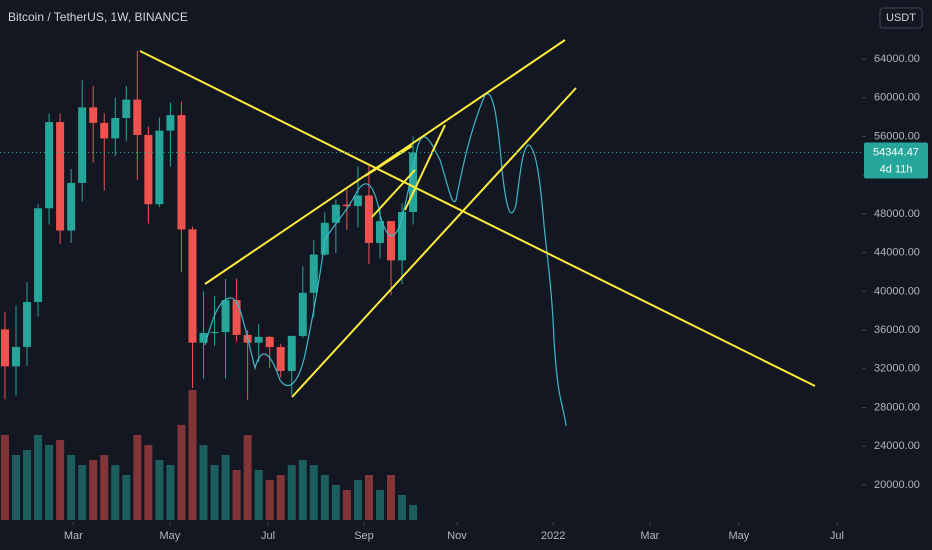 The width and height of the screenshot is (932, 550). I want to click on y-tick-label: 60000.00, so click(897, 98).